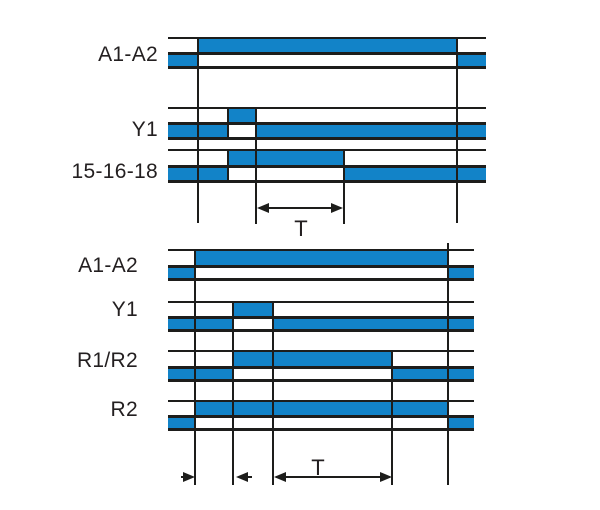 Image resolution: width=600 pixels, height=510 pixels. I want to click on tick-arrow-tail, so click(248, 477).